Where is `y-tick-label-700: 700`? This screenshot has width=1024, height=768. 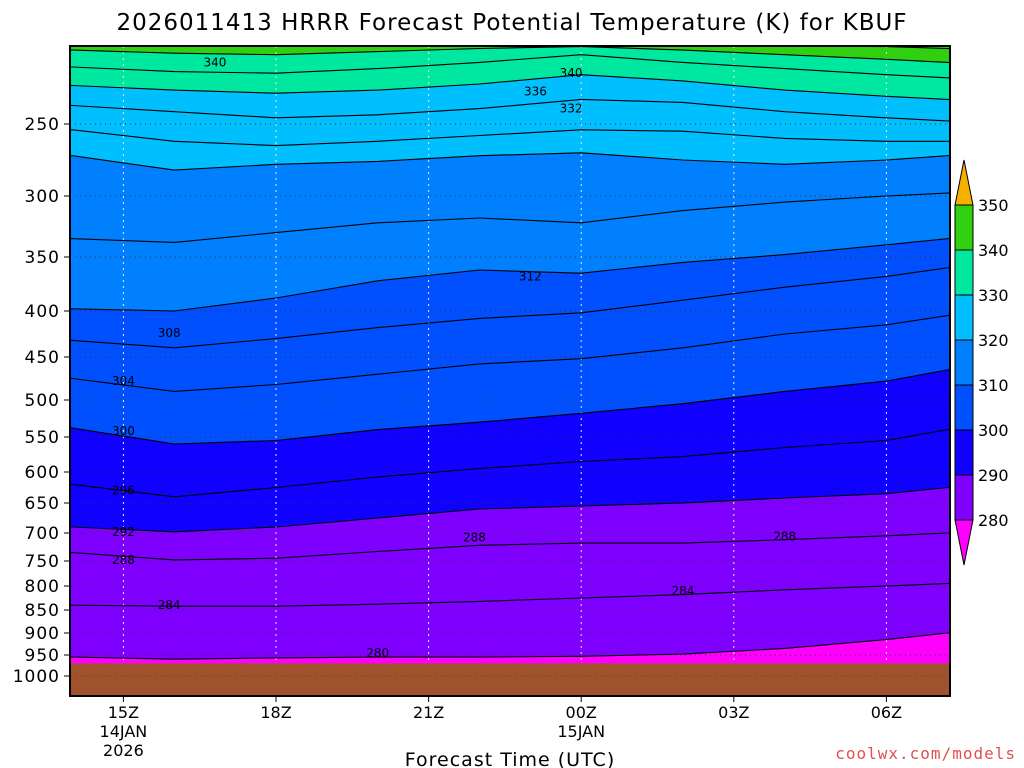 y-tick-label-700: 700 is located at coordinates (42, 534).